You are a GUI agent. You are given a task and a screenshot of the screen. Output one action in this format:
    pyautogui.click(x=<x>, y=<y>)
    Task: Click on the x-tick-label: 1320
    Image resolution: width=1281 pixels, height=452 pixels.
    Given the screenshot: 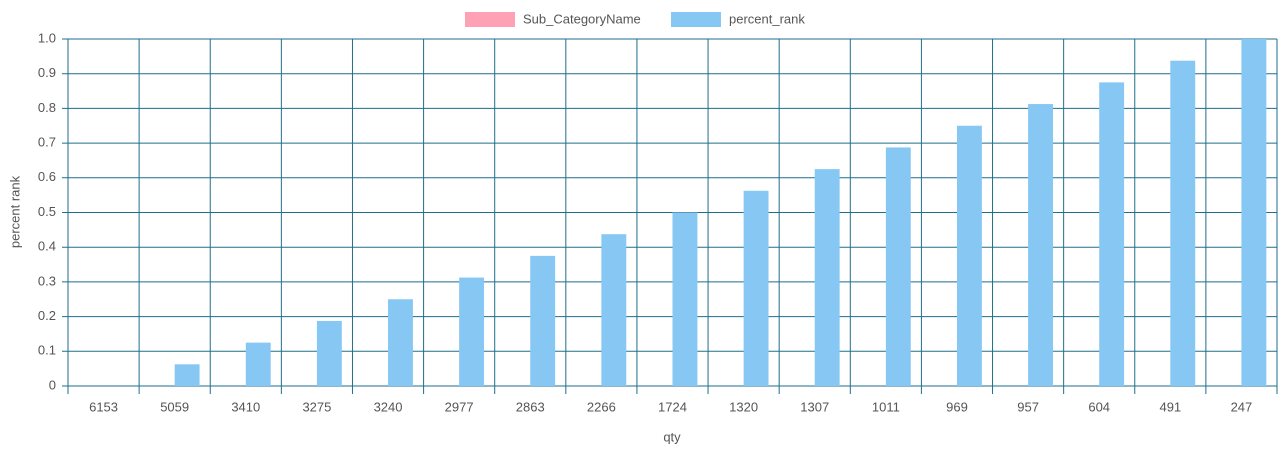 What is the action you would take?
    pyautogui.click(x=743, y=406)
    